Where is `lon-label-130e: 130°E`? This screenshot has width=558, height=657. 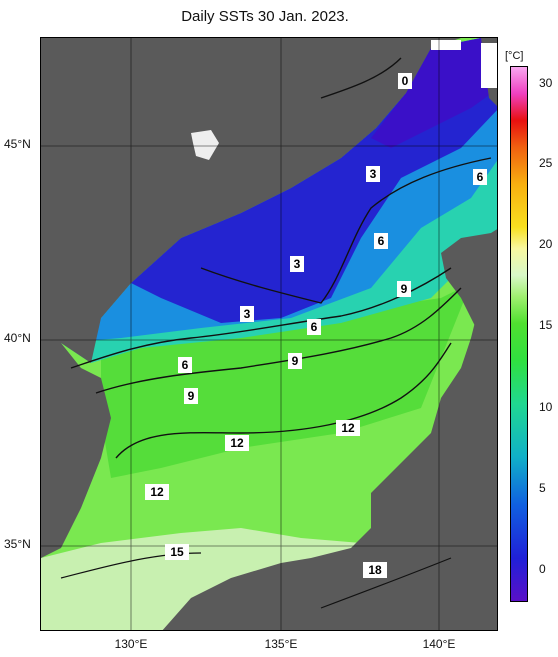 lon-label-130e: 130°E is located at coordinates (131, 644).